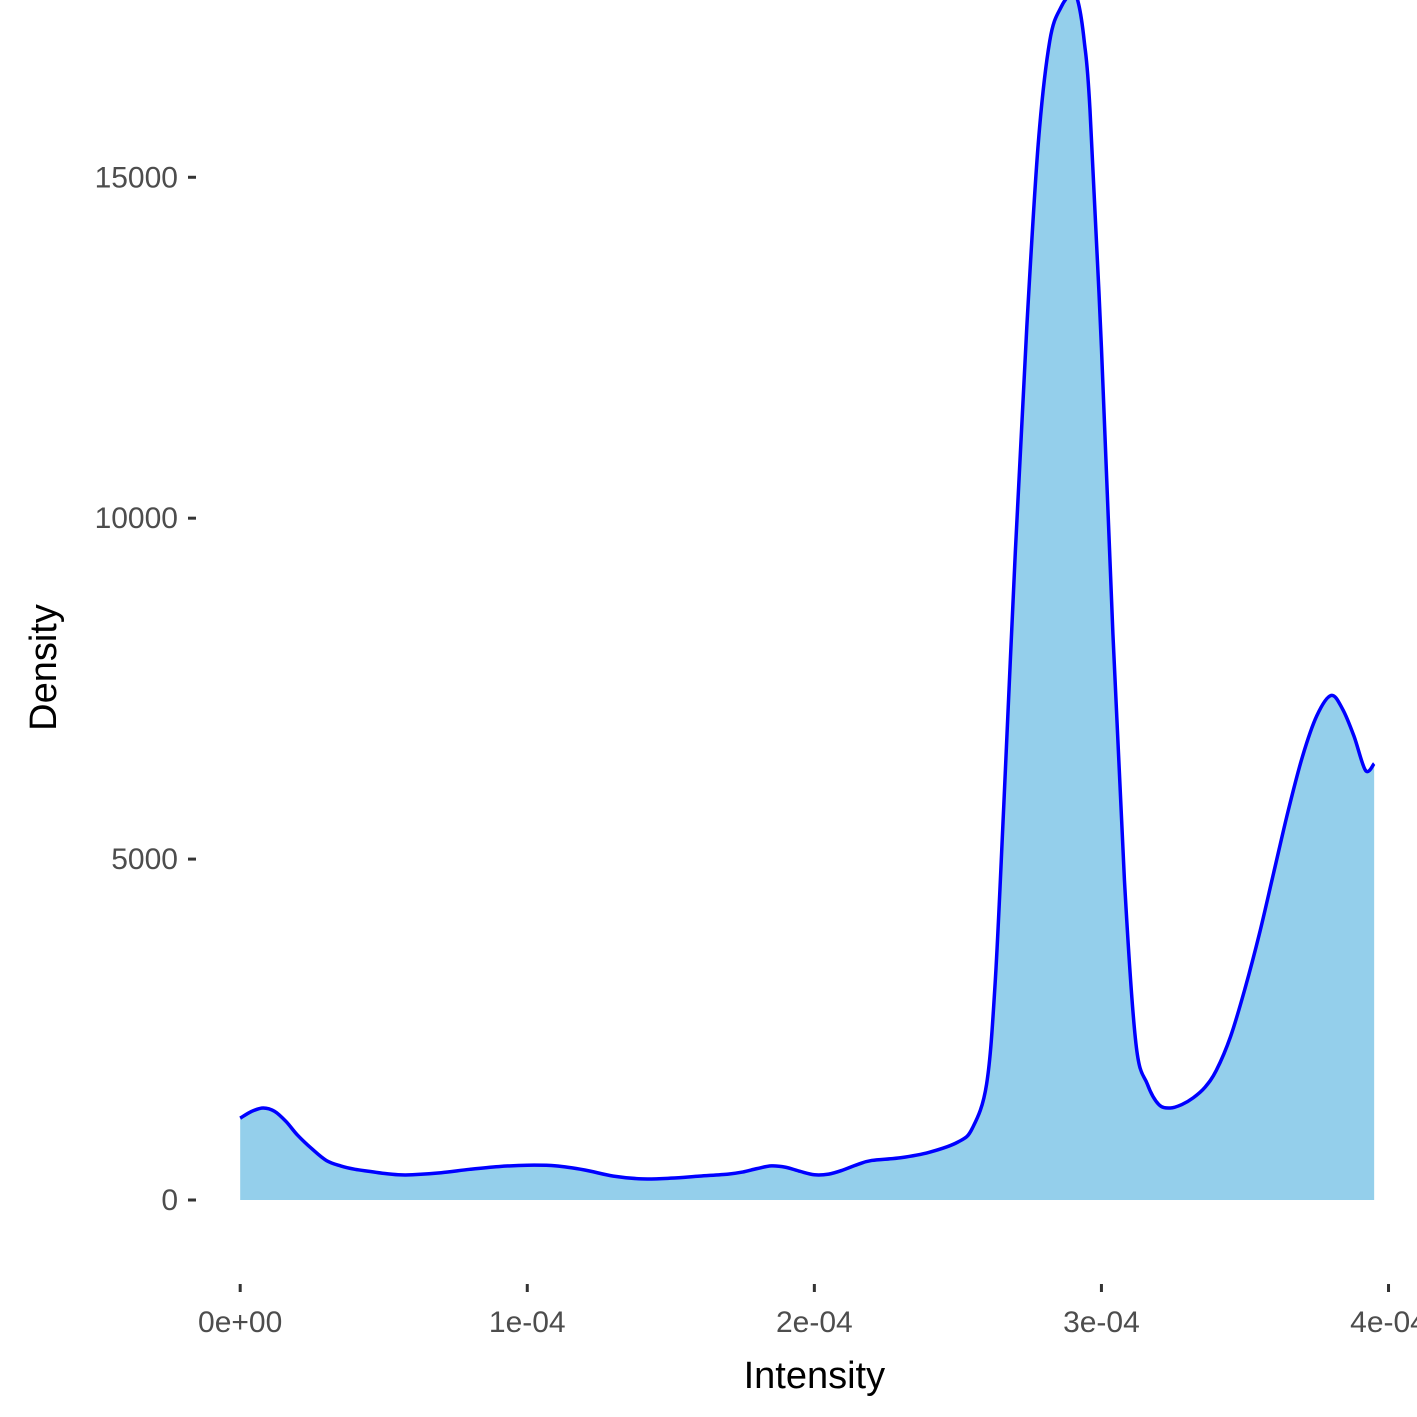  I want to click on y-axis: 0 5000 10000 15000, so click(145, 689).